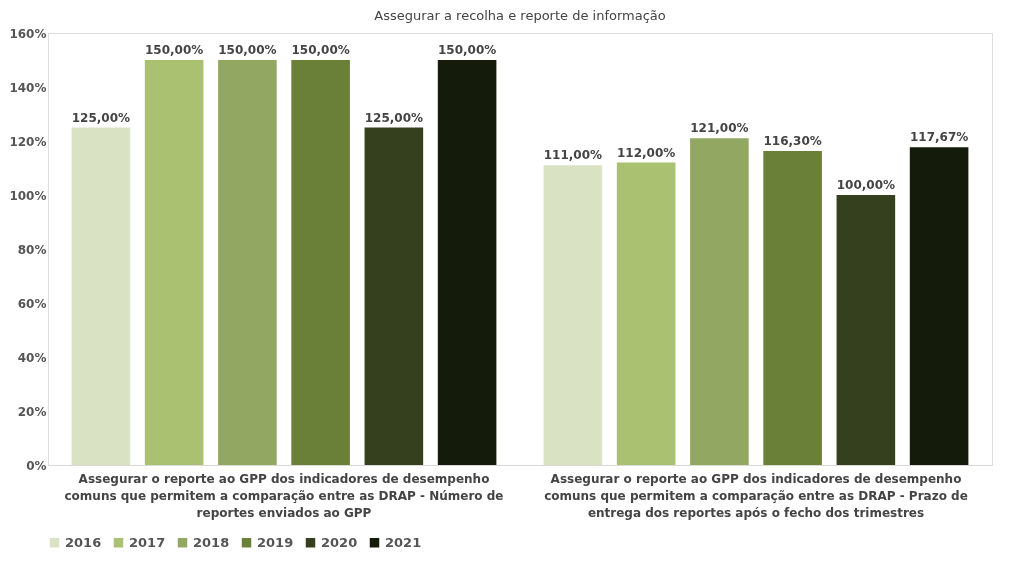  Describe the element at coordinates (211, 542) in the screenshot. I see `legend-label: 2018` at that location.